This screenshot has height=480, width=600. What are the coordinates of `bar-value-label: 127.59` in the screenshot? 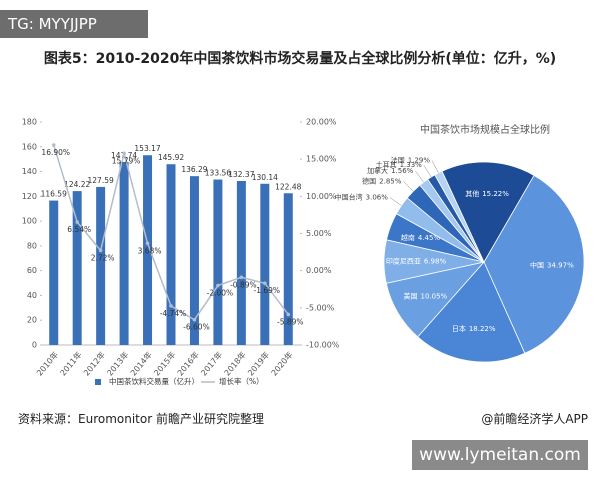 It's located at (101, 180).